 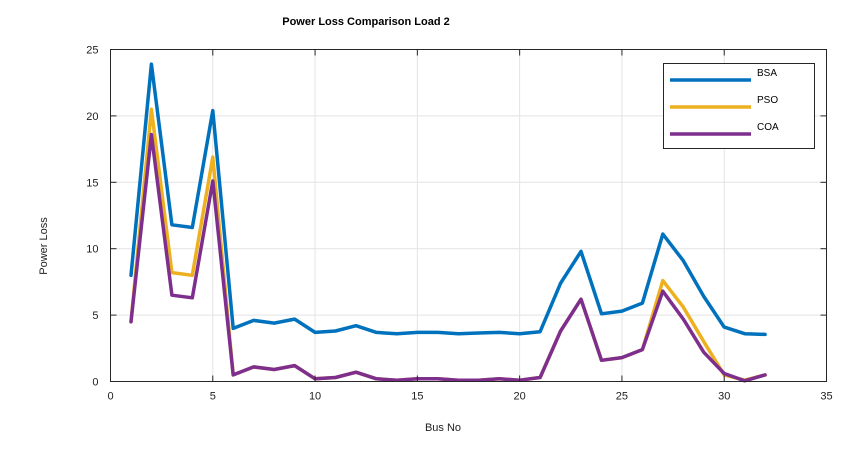 What do you see at coordinates (110, 397) in the screenshot?
I see `x-tick-label: 0` at bounding box center [110, 397].